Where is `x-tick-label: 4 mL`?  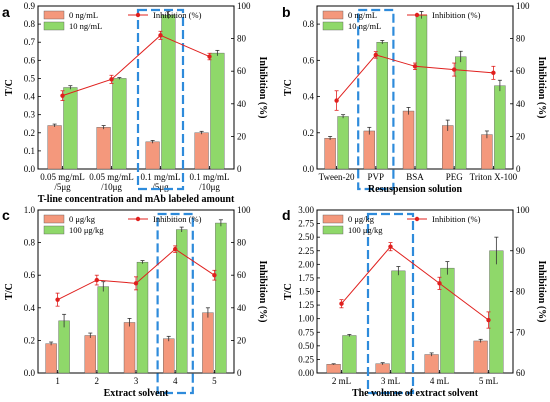 x-tick-label: 4 mL is located at coordinates (439, 381).